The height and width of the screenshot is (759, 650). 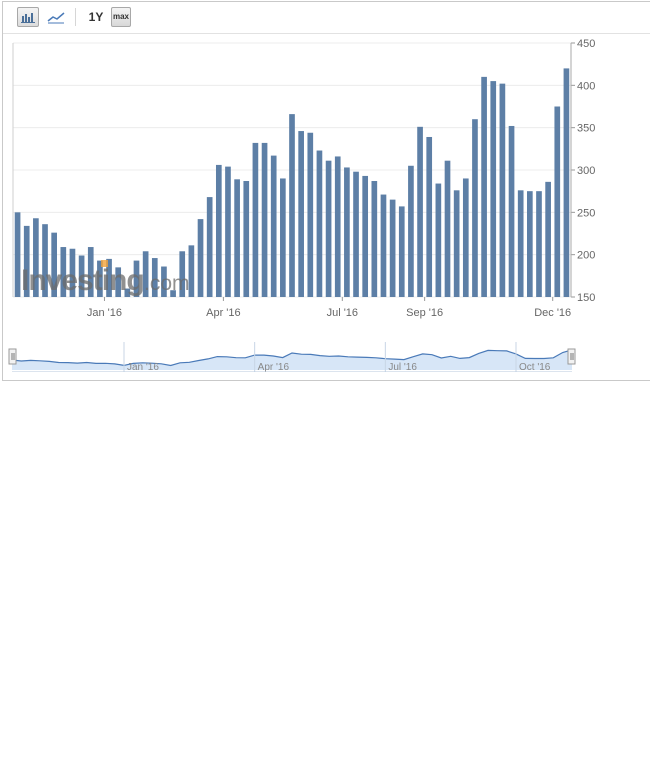 I want to click on range-1y-button: 1Y, so click(x=96, y=17).